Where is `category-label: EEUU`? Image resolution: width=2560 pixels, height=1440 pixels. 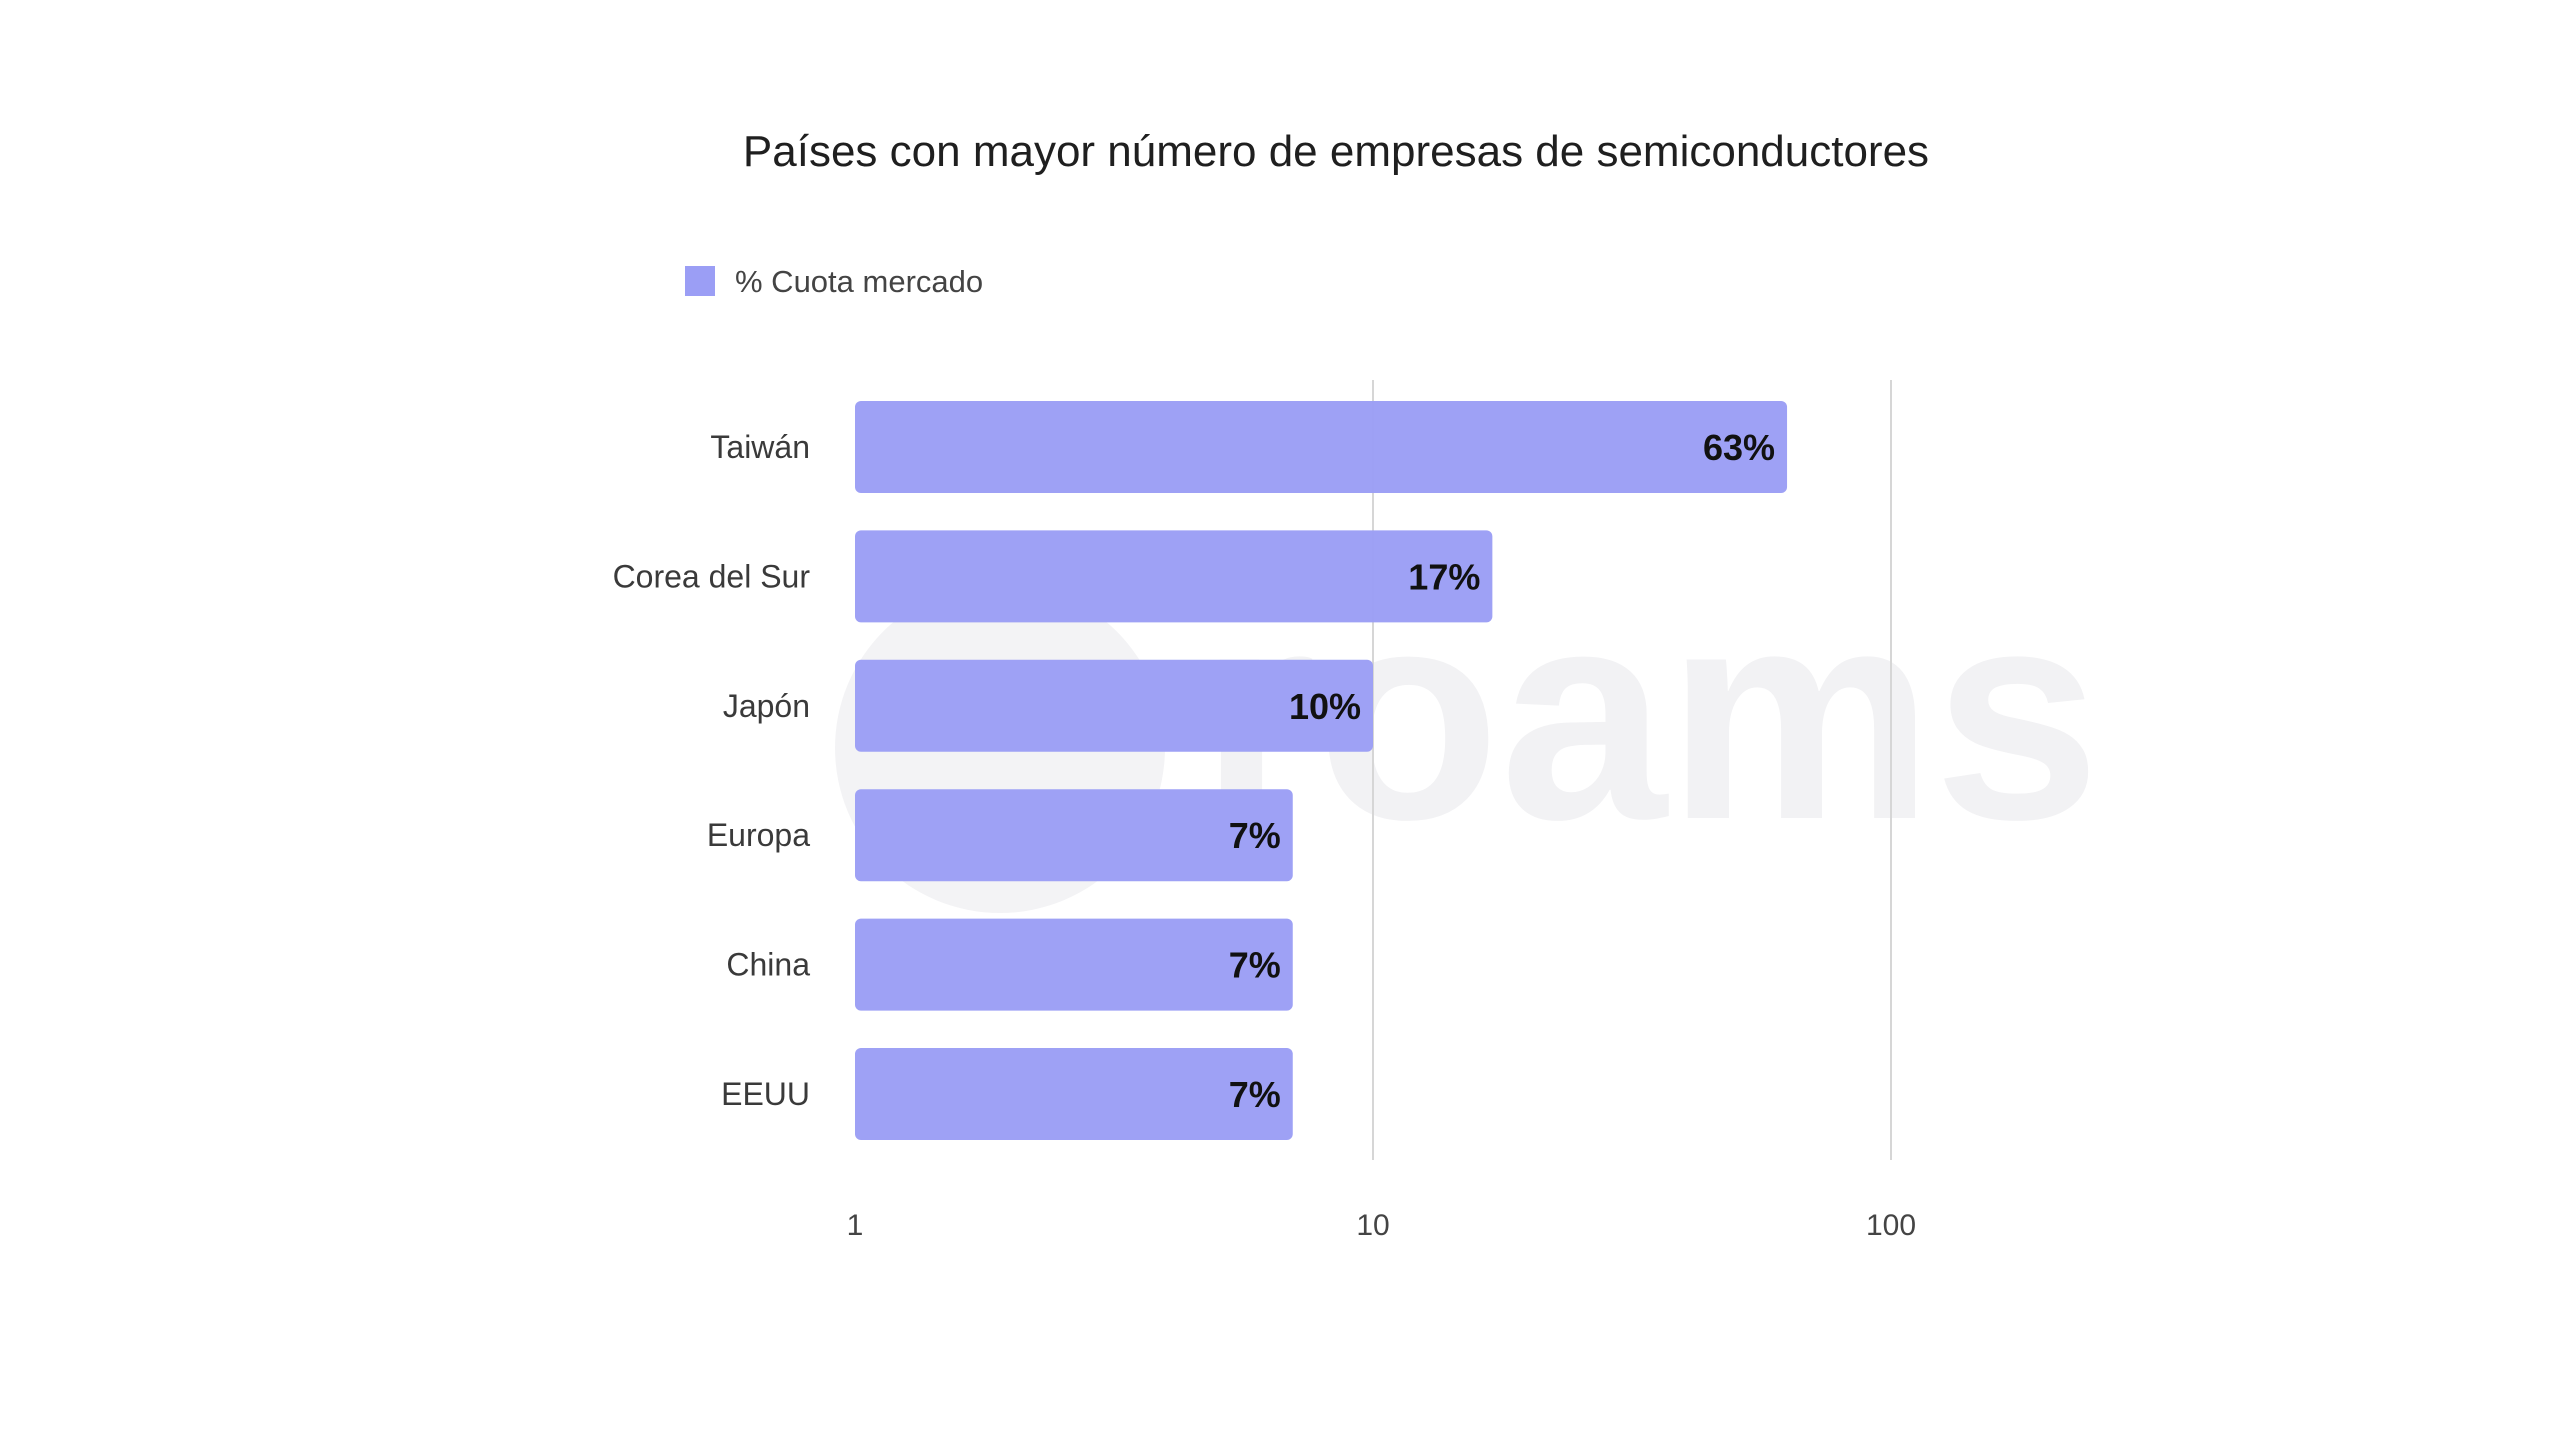 category-label: EEUU is located at coordinates (765, 1094).